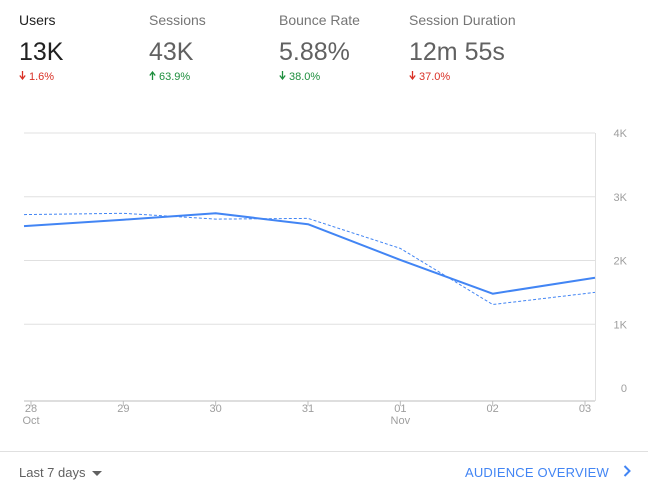 The height and width of the screenshot is (488, 648). I want to click on audience-overview-link: AUDIENCE OVERVIEW, so click(548, 472).